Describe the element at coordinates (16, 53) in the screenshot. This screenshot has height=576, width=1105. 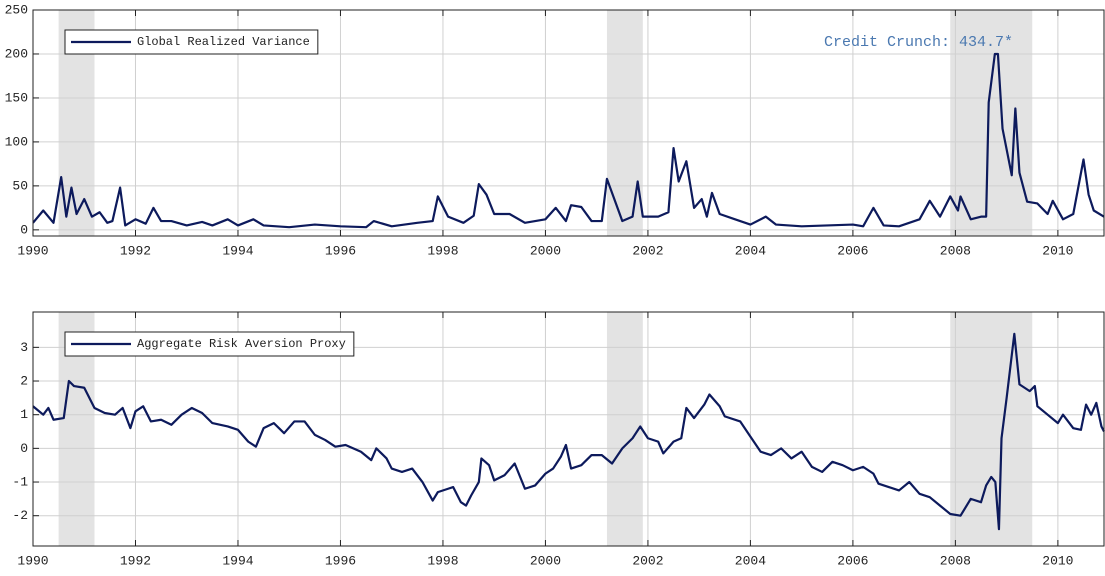
I see `y-tick-label: 200` at that location.